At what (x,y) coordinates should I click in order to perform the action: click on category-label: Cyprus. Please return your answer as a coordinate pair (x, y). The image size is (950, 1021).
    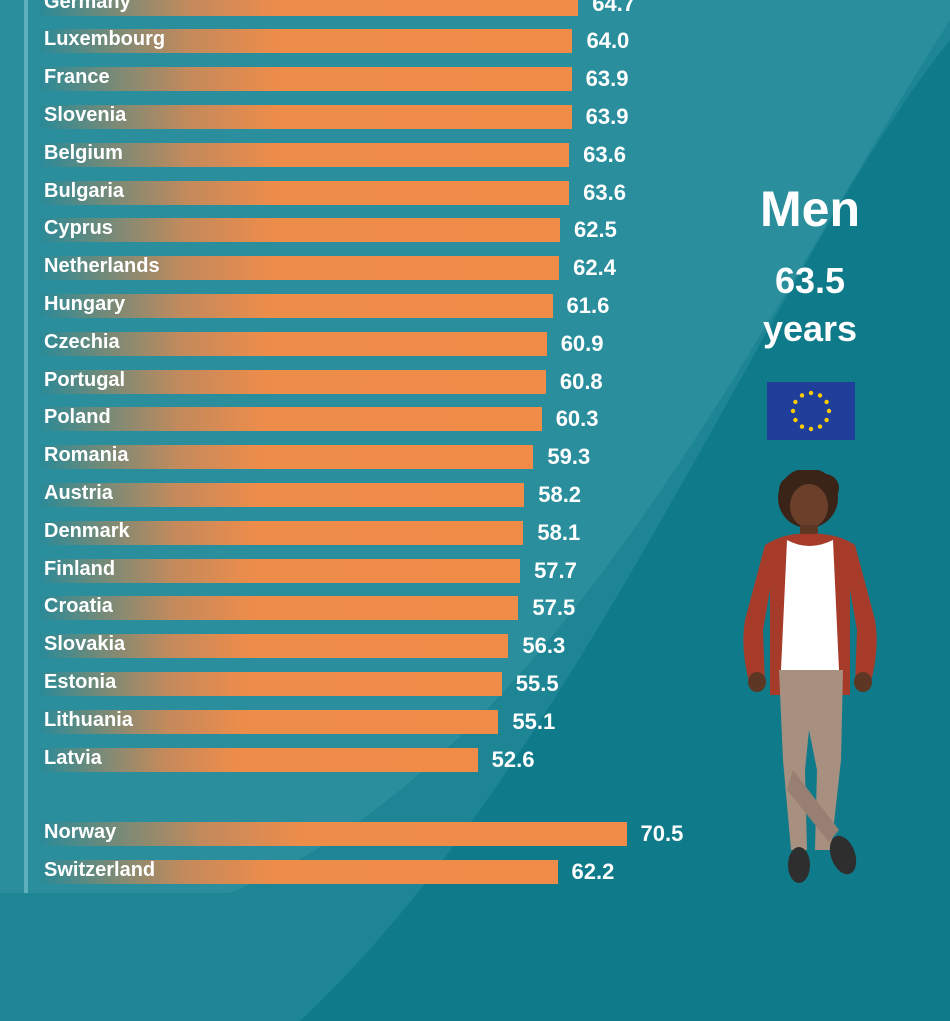
    Looking at the image, I should click on (78, 228).